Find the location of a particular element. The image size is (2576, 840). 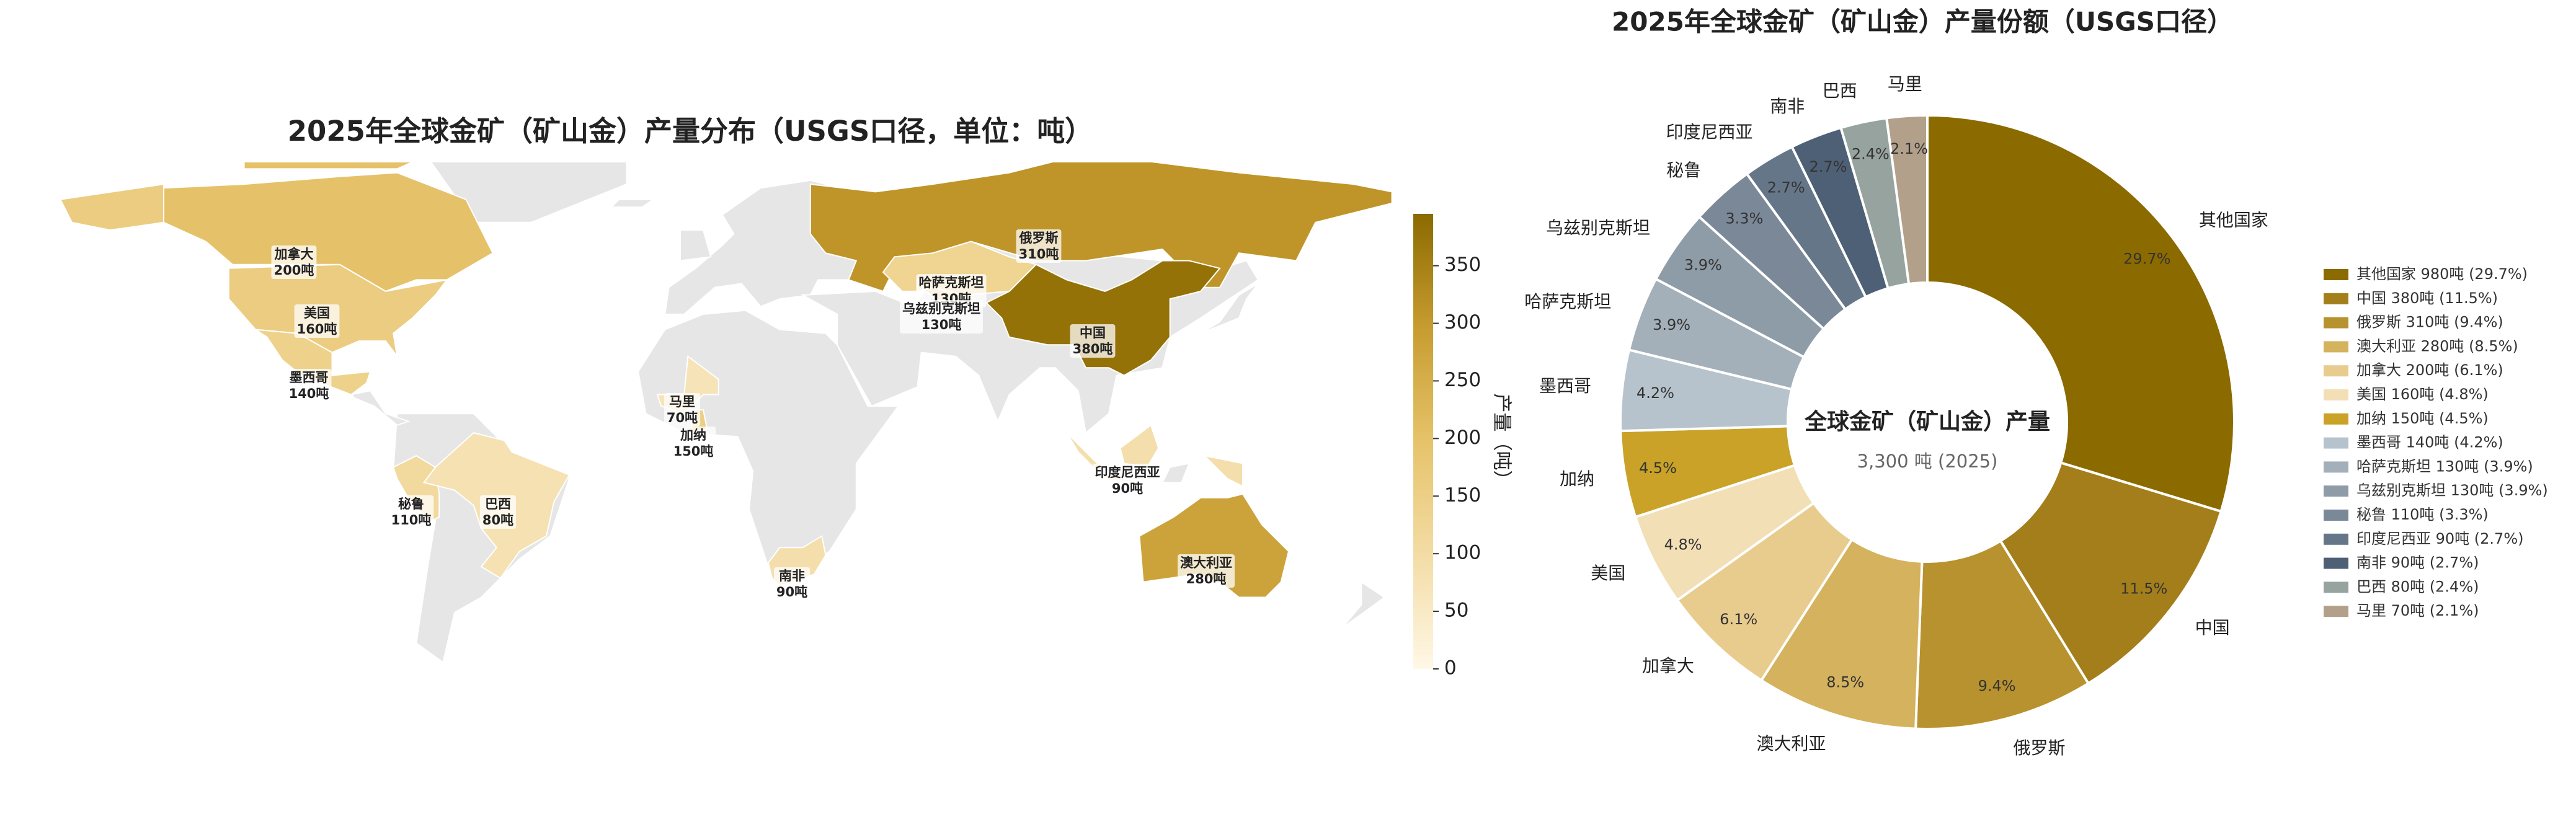

map-label-value: 150吨 is located at coordinates (693, 452).